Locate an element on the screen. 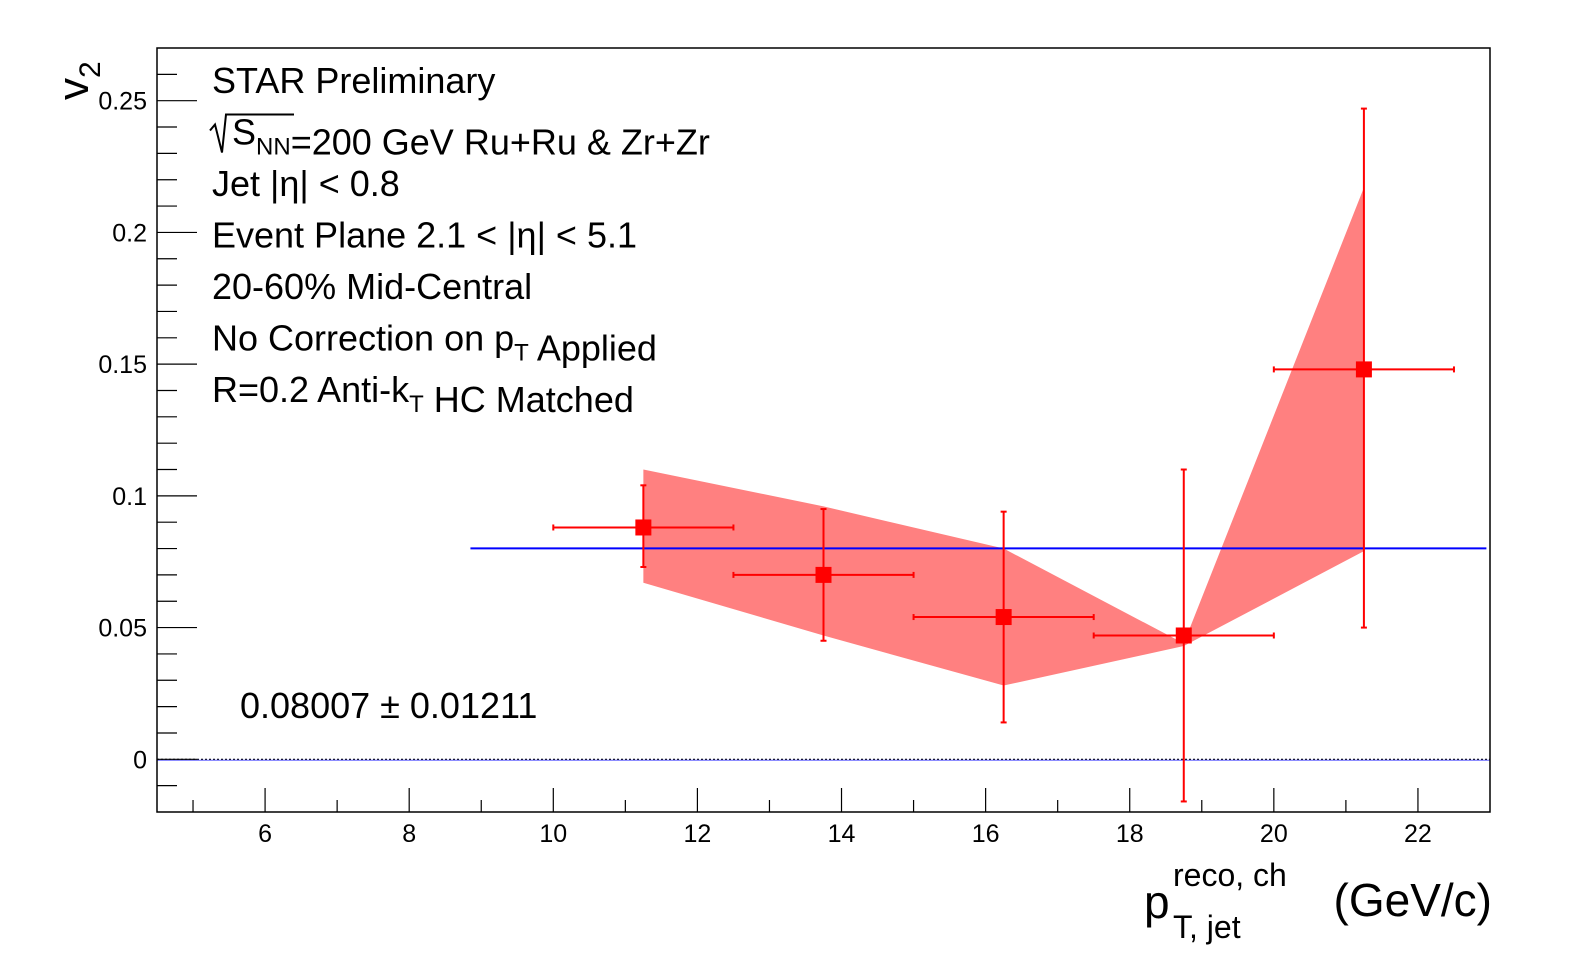 The image size is (1596, 972). sqrt-symbol is located at coordinates (251, 133).